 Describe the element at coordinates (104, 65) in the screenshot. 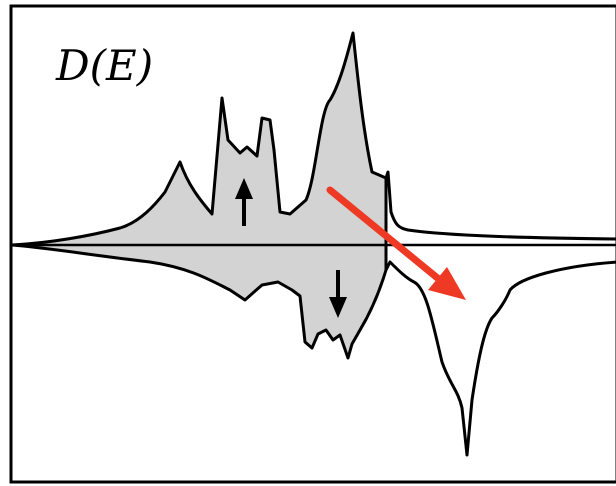

I see `dos-title: D(E)` at that location.